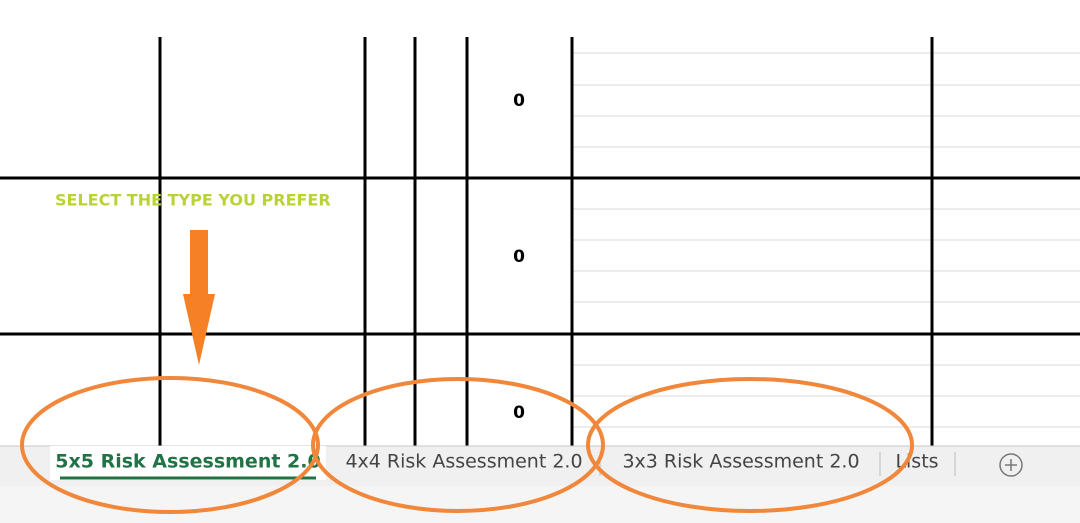  I want to click on active-tab, so click(188, 463).